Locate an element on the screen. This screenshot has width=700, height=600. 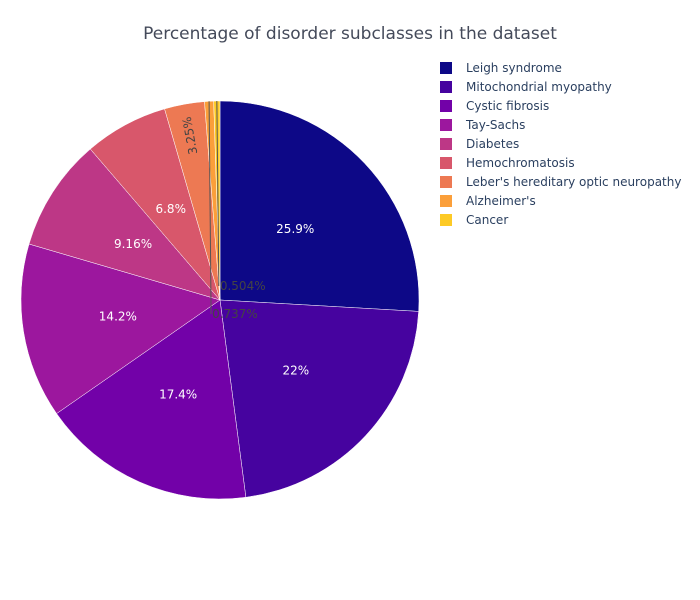
legend-label: Leber's hereditary optic neuropathy is located at coordinates (574, 181).